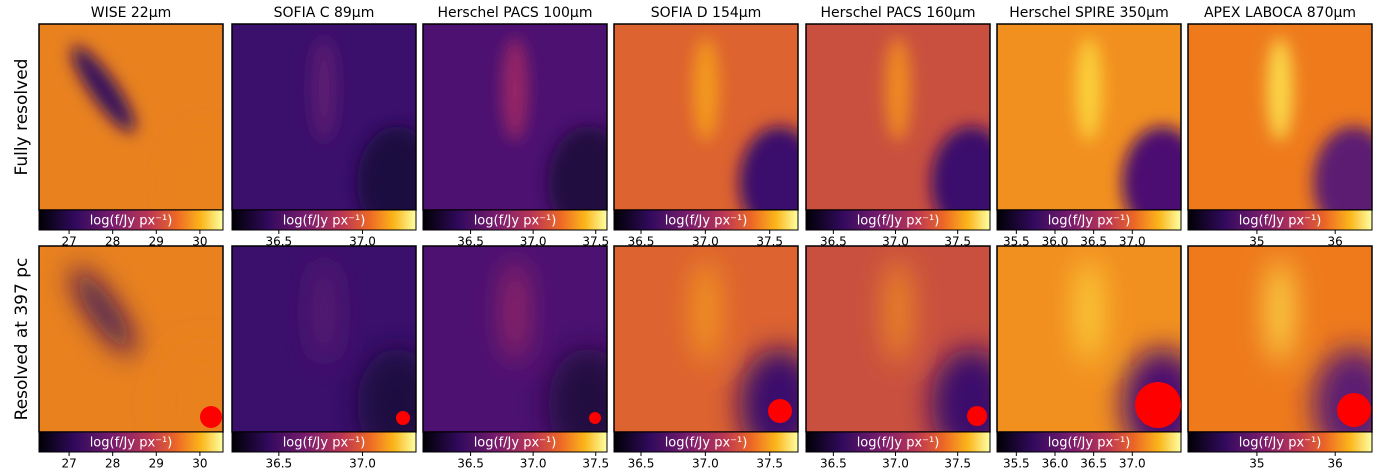 The width and height of the screenshot is (1390, 476). What do you see at coordinates (22, 339) in the screenshot?
I see `row-label: Resolved at 397 pc` at bounding box center [22, 339].